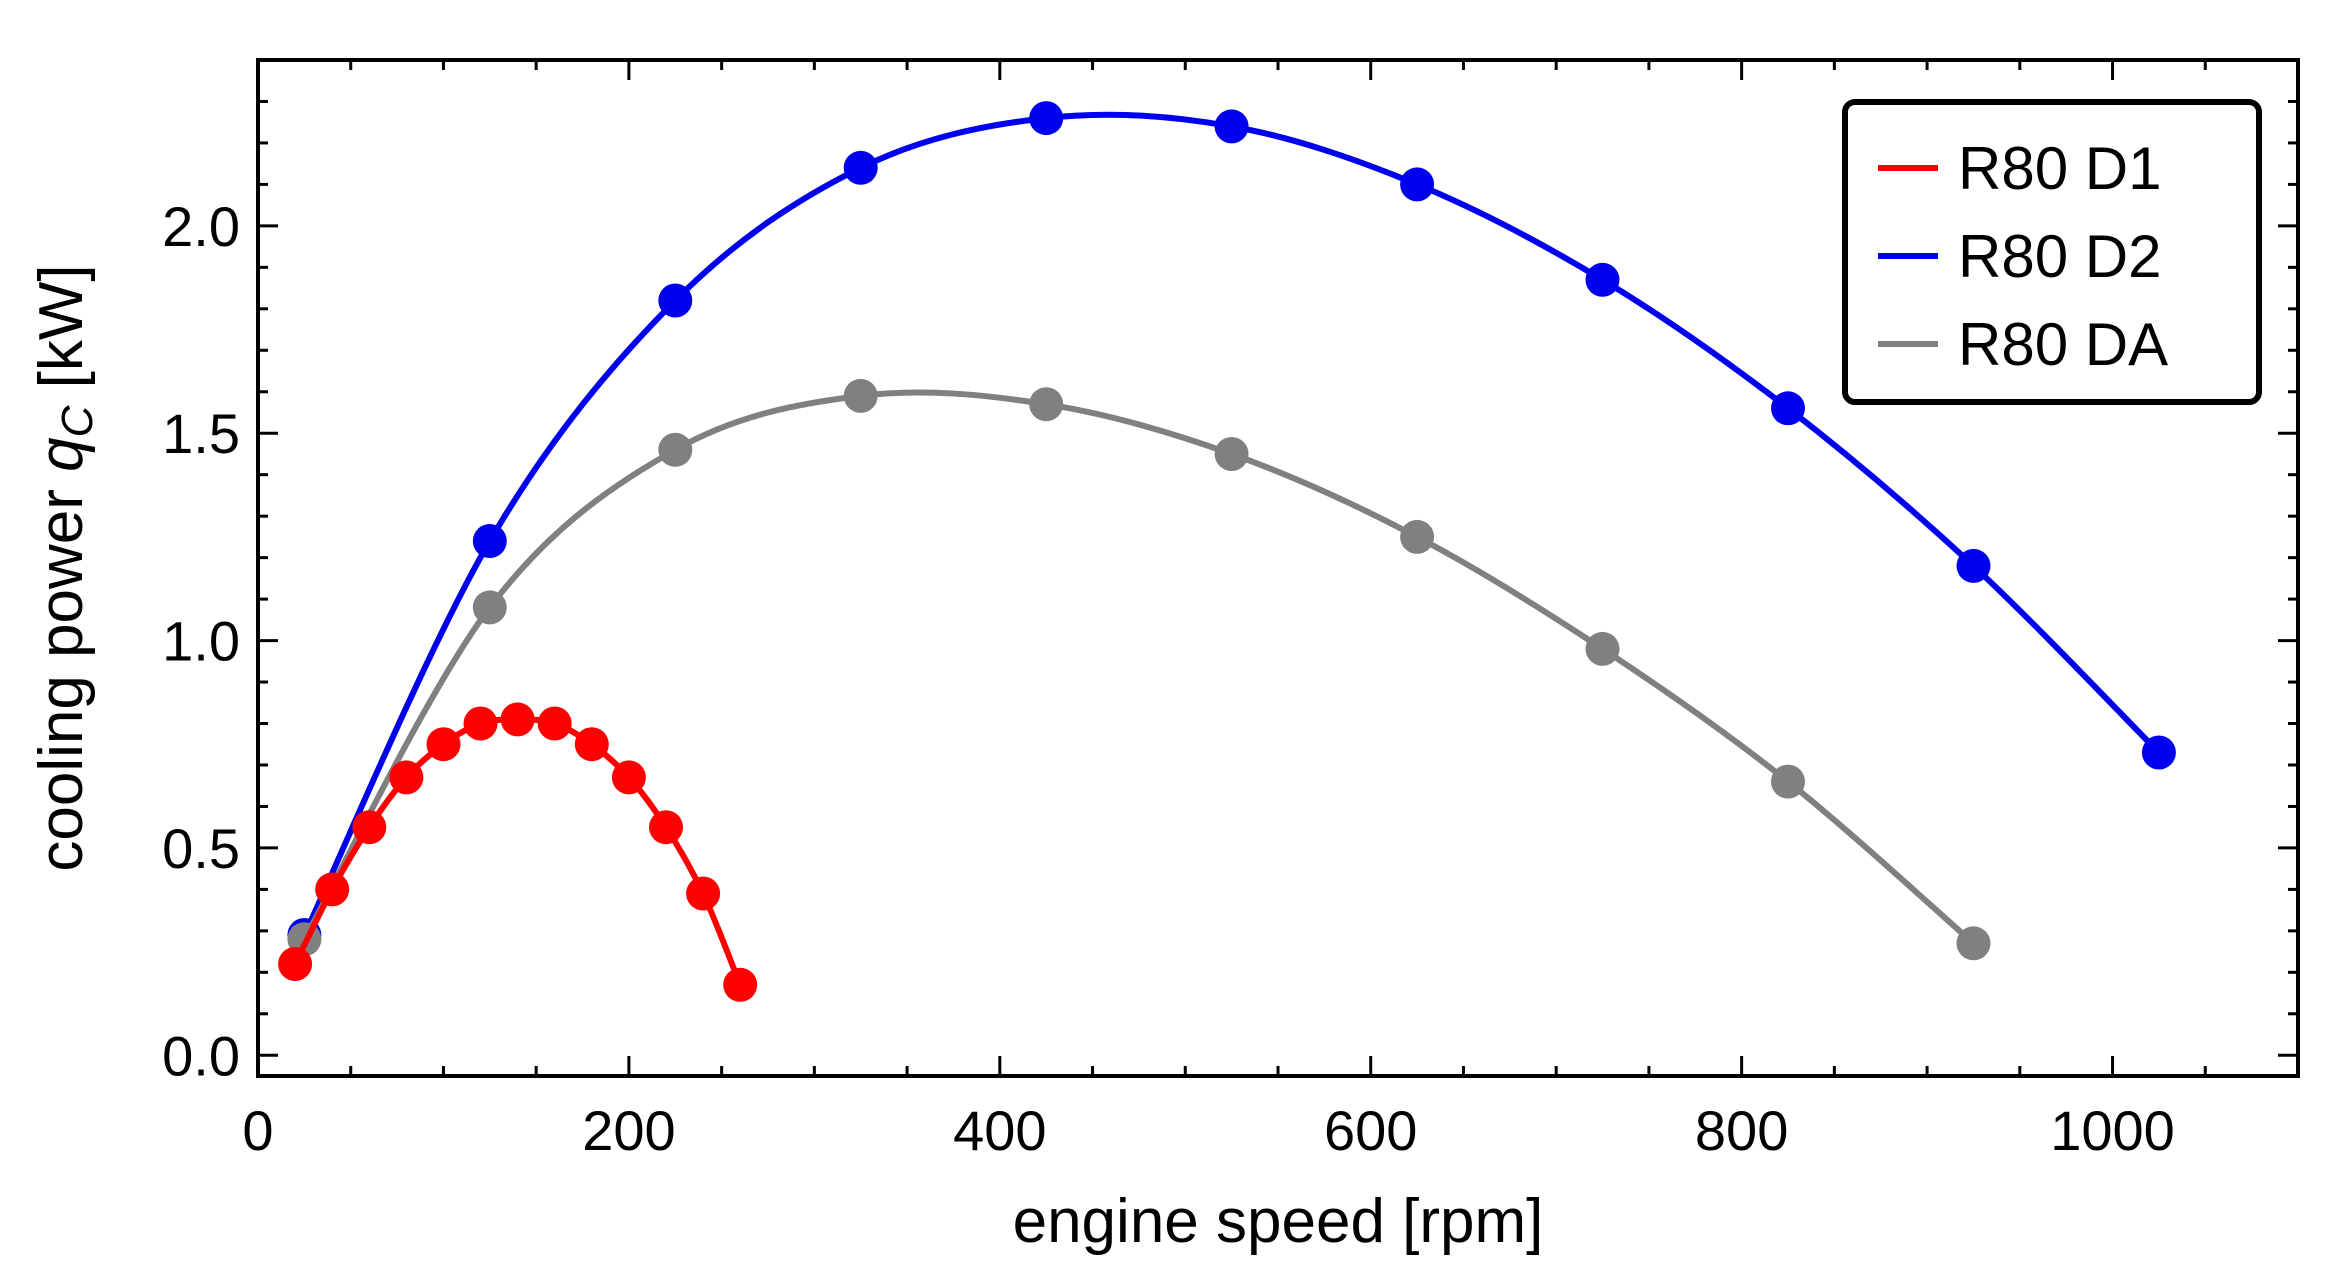 The width and height of the screenshot is (2330, 1284). Describe the element at coordinates (628, 1130) in the screenshot. I see `x-tick-label: 200` at that location.